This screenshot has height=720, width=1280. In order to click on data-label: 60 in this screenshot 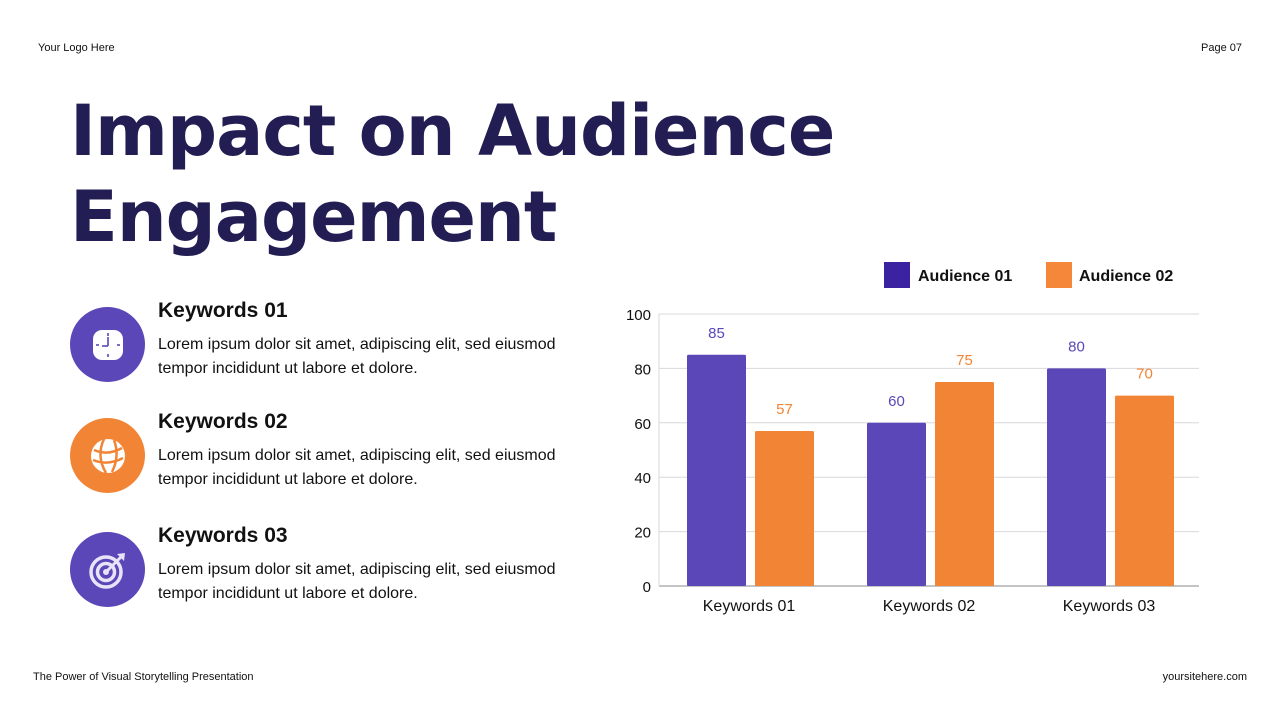, I will do `click(896, 401)`.